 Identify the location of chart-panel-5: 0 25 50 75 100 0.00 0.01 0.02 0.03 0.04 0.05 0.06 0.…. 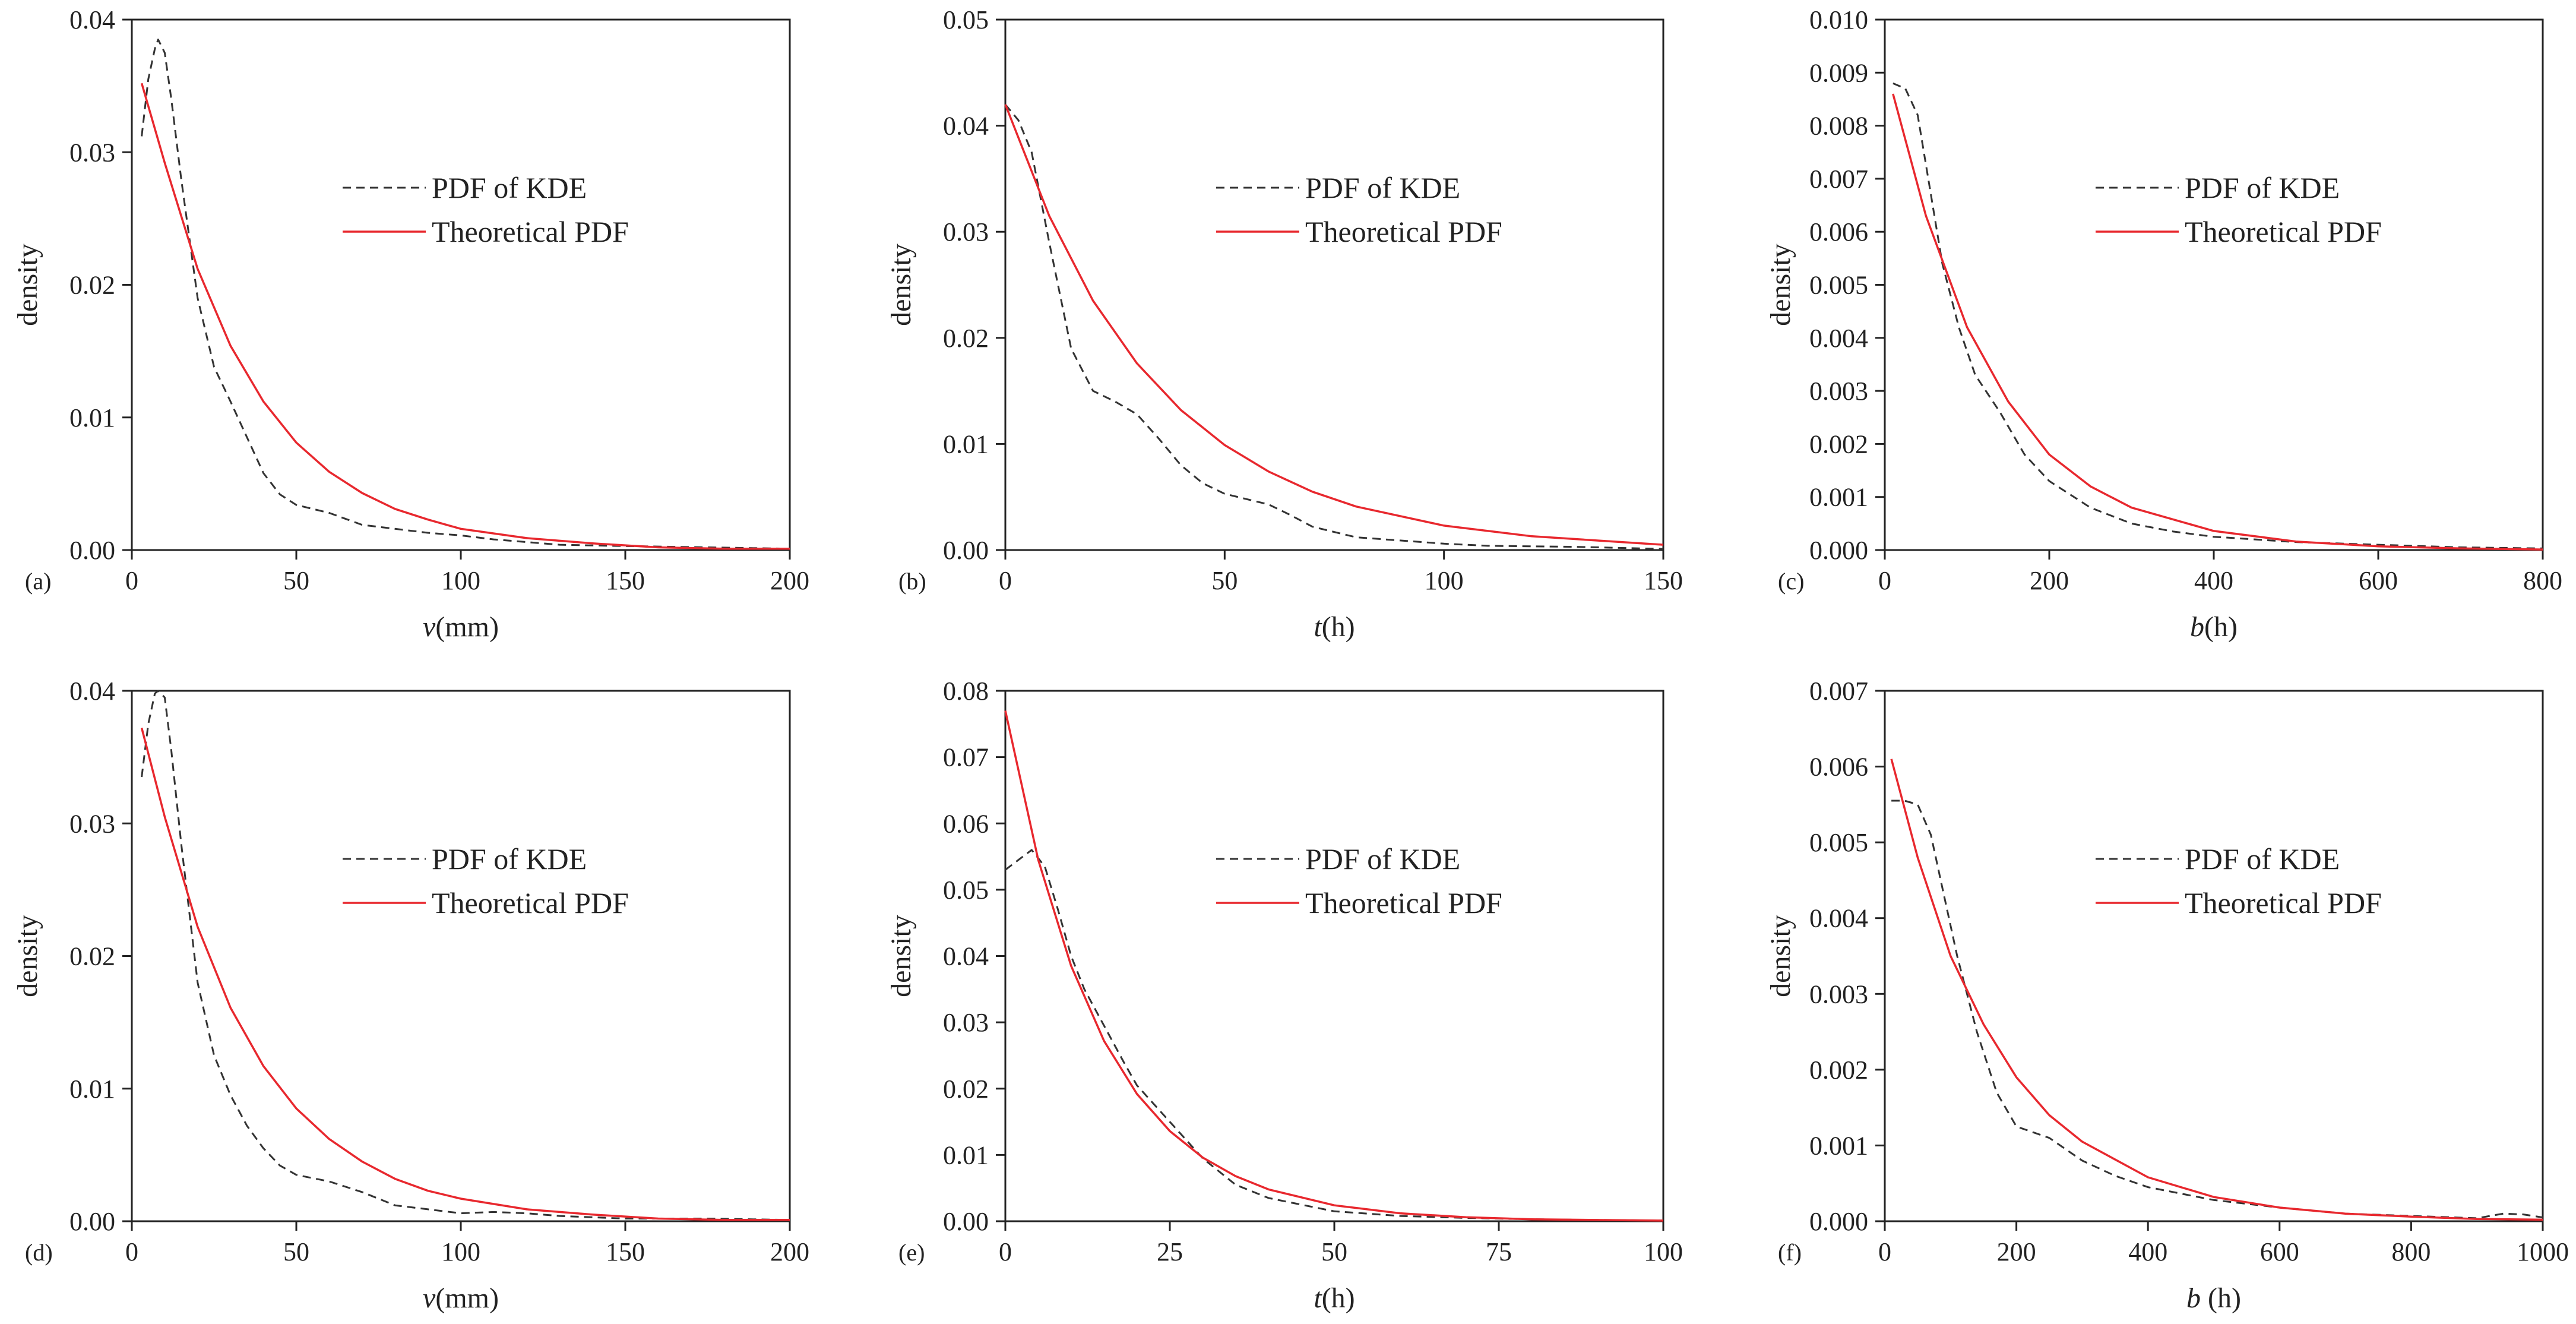
(1284, 995).